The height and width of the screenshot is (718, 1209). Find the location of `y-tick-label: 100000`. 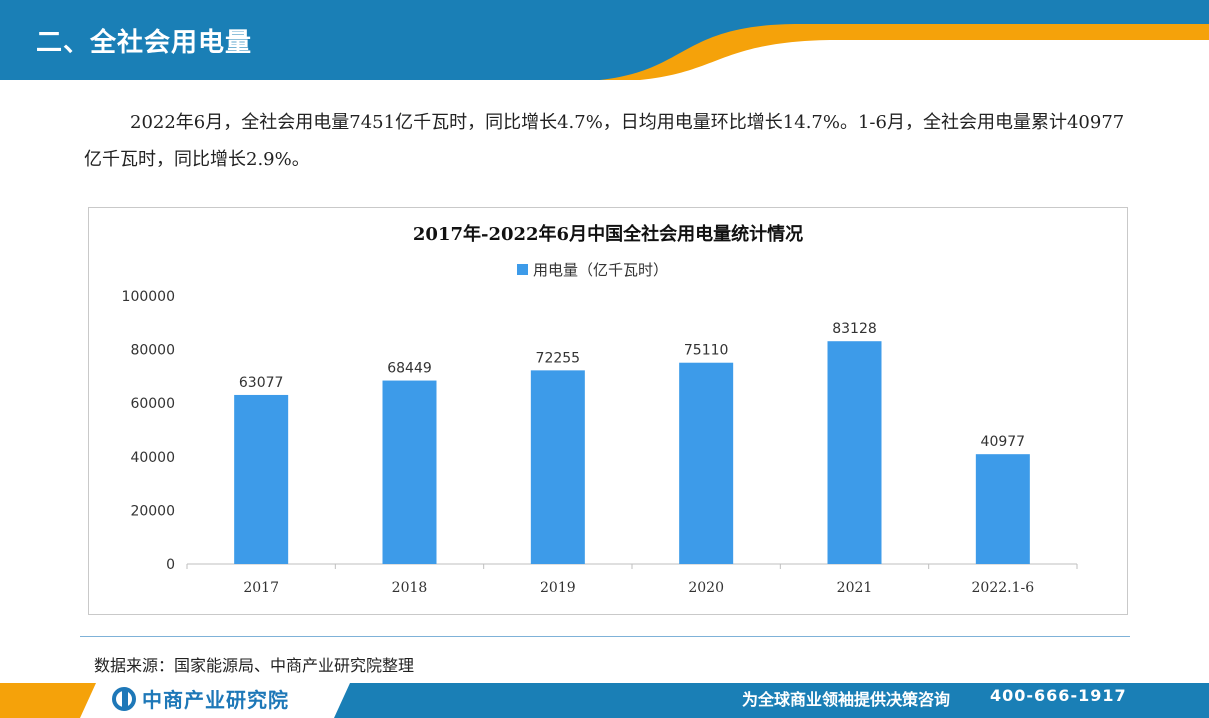

y-tick-label: 100000 is located at coordinates (148, 297).